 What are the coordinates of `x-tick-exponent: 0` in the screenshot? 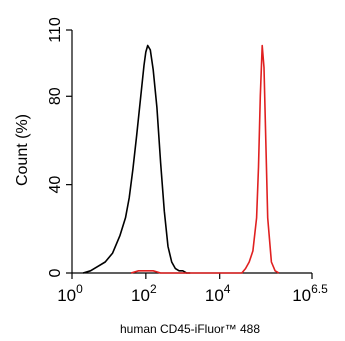 It's located at (79, 289).